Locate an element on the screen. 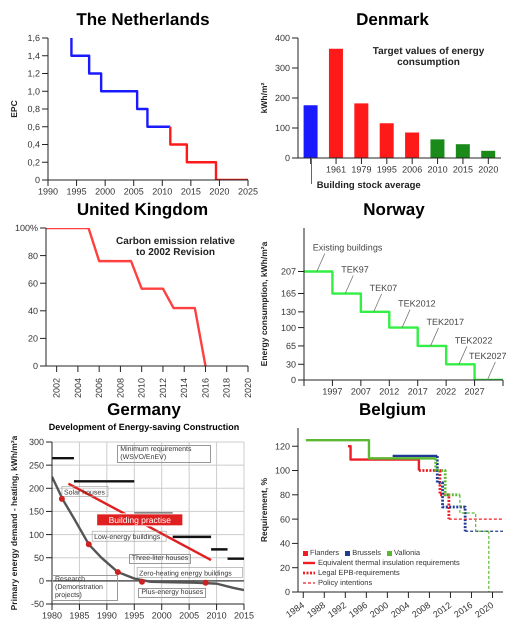 This screenshot has height=630, width=515. annotation: TEK07 is located at coordinates (384, 287).